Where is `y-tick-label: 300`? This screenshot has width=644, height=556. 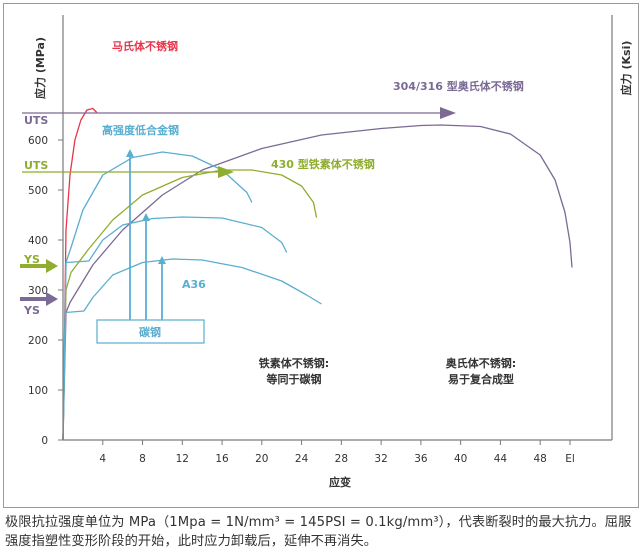
y-tick-label: 300 is located at coordinates (38, 291).